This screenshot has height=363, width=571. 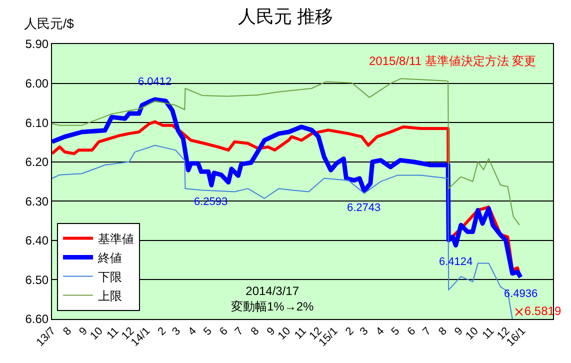 What do you see at coordinates (37, 279) in the screenshot?
I see `y-tick-label: 6.50` at bounding box center [37, 279].